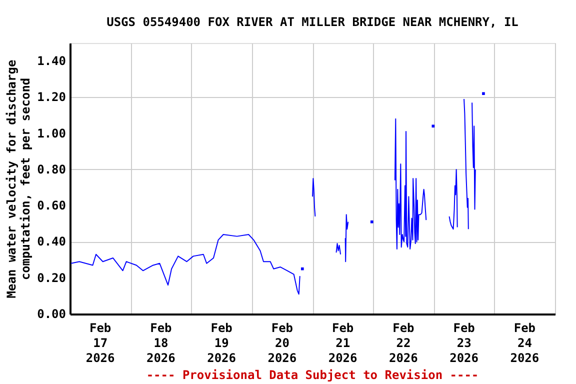 Image resolution: width=576 pixels, height=384 pixels. I want to click on x-tick-label: Feb 17 2026, so click(100, 343).